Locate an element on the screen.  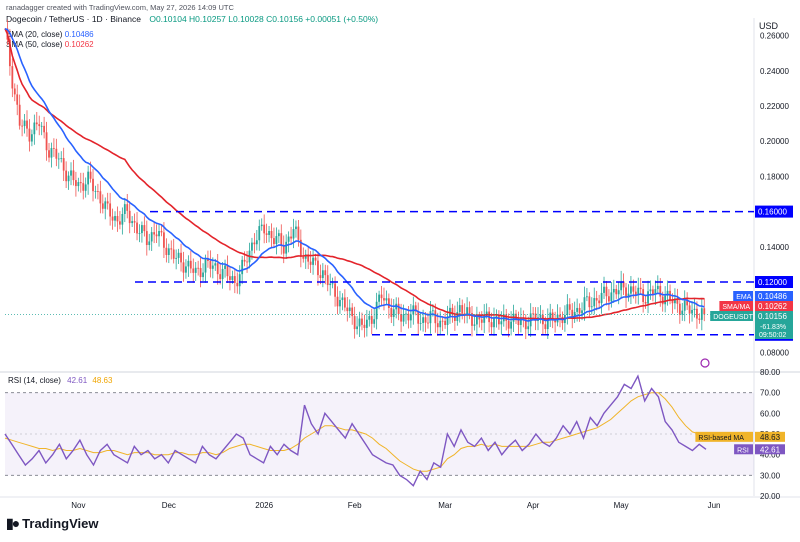
price-tag-name: SMA/MA is located at coordinates (736, 307).